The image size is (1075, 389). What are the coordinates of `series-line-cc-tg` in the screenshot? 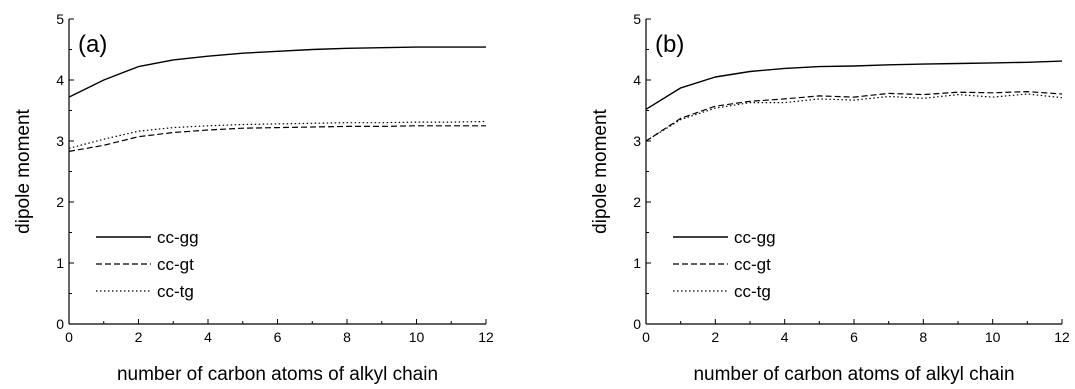 It's located at (854, 117).